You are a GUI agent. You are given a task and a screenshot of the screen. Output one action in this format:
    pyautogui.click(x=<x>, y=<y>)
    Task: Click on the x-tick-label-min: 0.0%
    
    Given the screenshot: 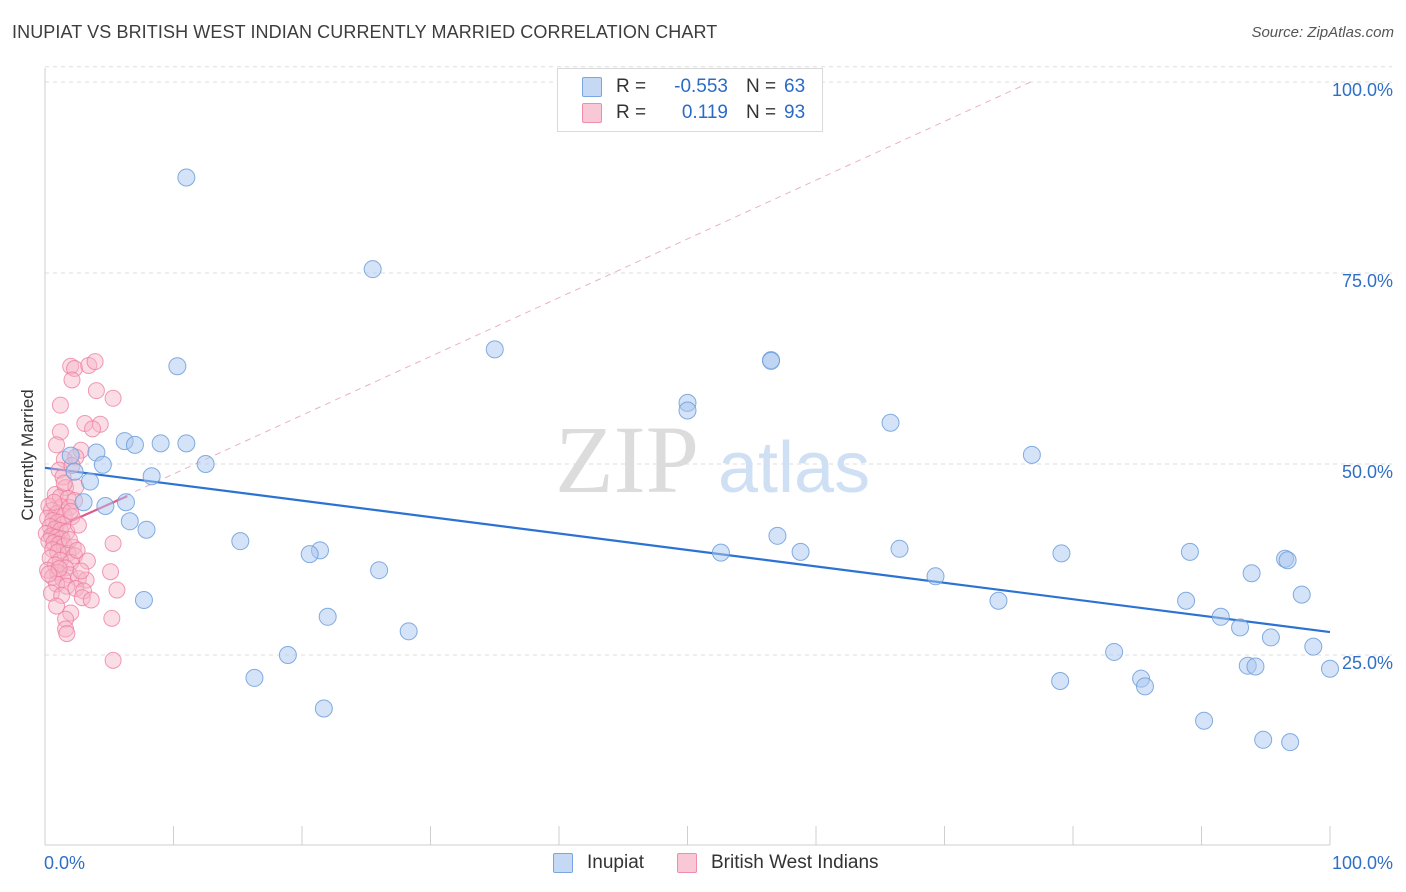 What is the action you would take?
    pyautogui.click(x=64, y=863)
    